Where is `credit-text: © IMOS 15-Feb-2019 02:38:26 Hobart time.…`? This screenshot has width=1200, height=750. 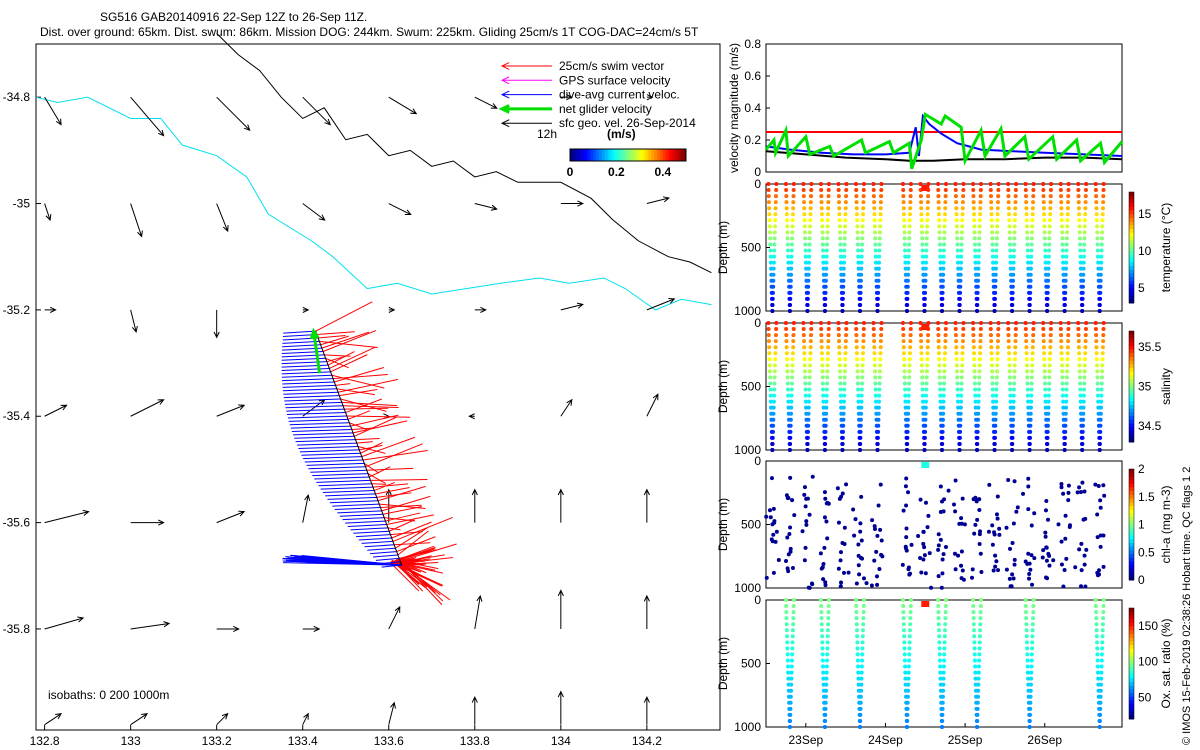
credit-text: © IMOS 15-Feb-2019 02:38:26 Hobart time.… is located at coordinates (1187, 606).